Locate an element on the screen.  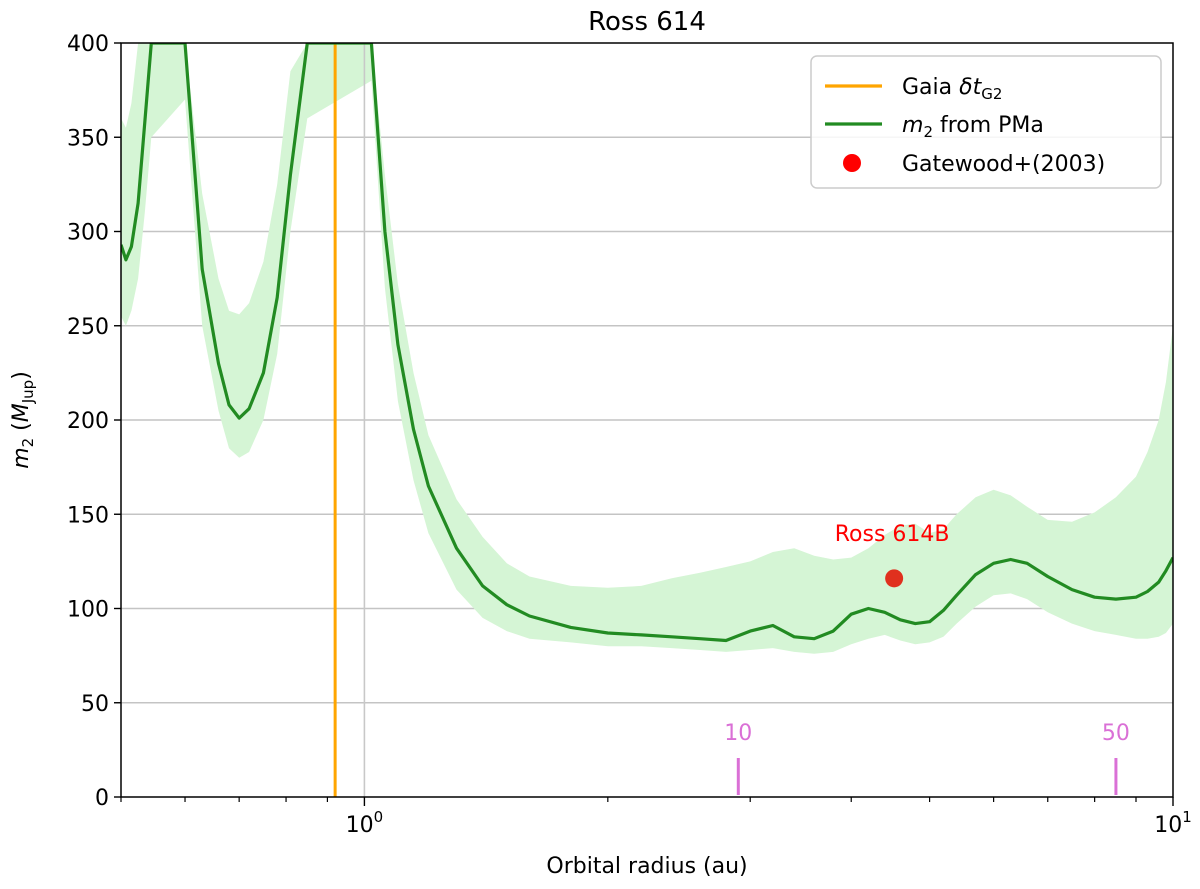
x-tick-label: 10¹ is located at coordinates (1173, 823).